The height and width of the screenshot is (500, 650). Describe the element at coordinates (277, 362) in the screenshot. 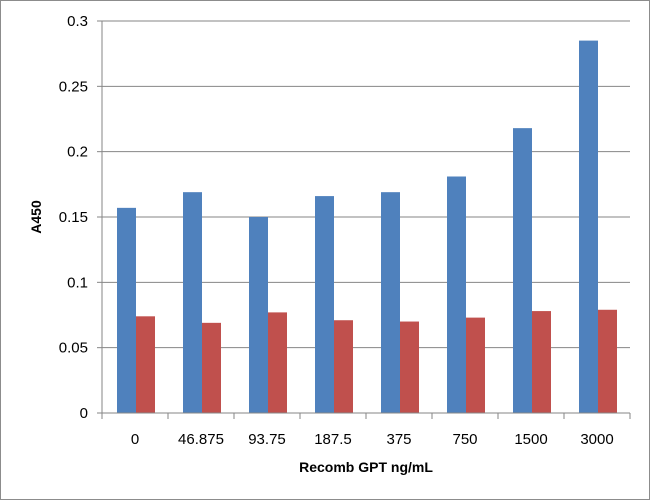

I see `bar-series-2-93.75` at that location.